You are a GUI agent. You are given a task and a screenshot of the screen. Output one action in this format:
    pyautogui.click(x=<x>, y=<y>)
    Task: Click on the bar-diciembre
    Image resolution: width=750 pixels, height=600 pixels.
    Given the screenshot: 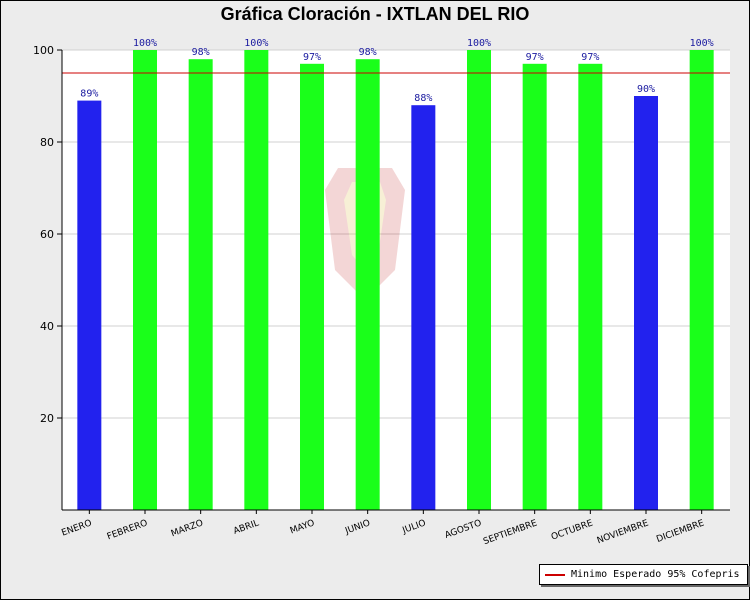 What is the action you would take?
    pyautogui.click(x=701, y=280)
    